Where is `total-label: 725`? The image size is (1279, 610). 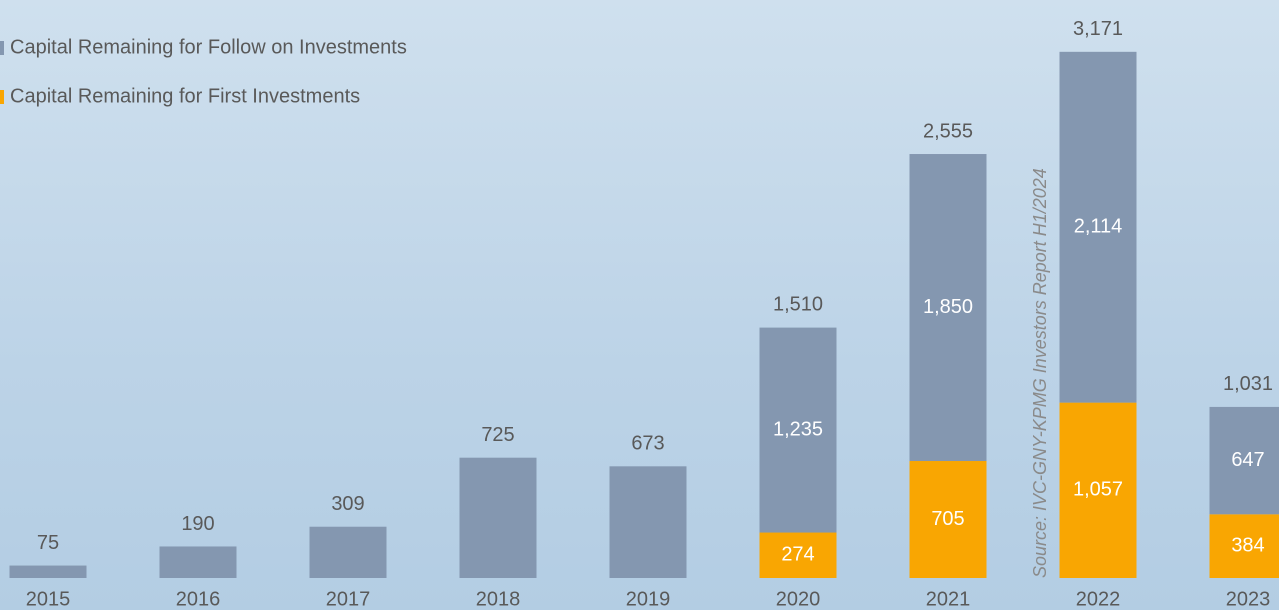
total-label: 725 is located at coordinates (497, 435).